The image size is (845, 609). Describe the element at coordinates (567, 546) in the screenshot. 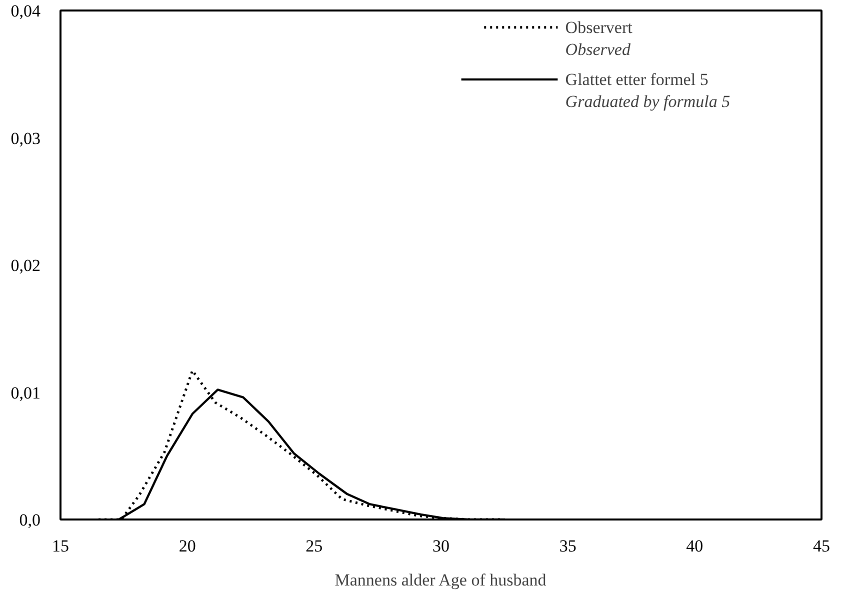

I see `x-tick-label: 35` at that location.